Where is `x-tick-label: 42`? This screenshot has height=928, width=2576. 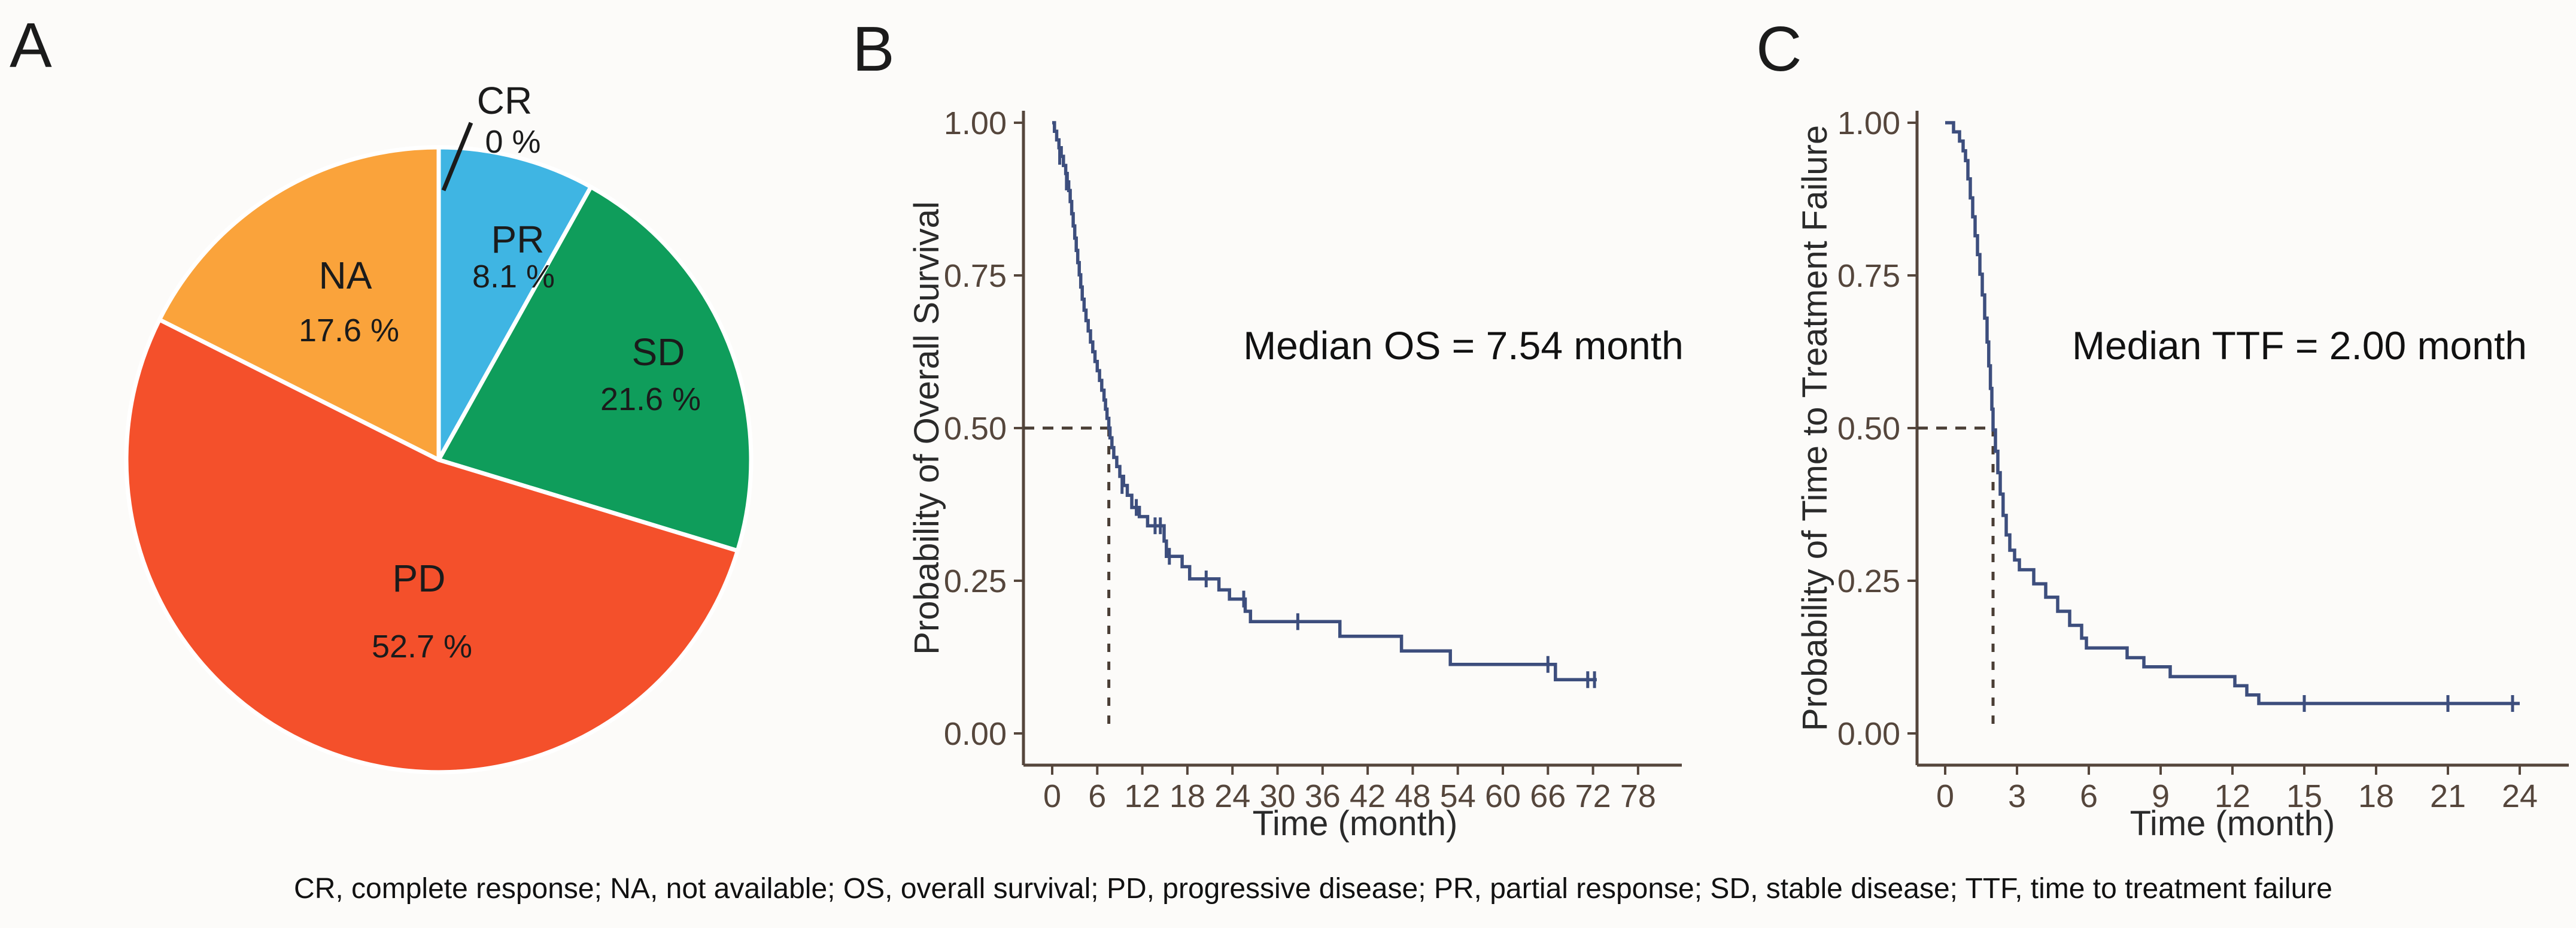 x-tick-label: 42 is located at coordinates (1368, 796).